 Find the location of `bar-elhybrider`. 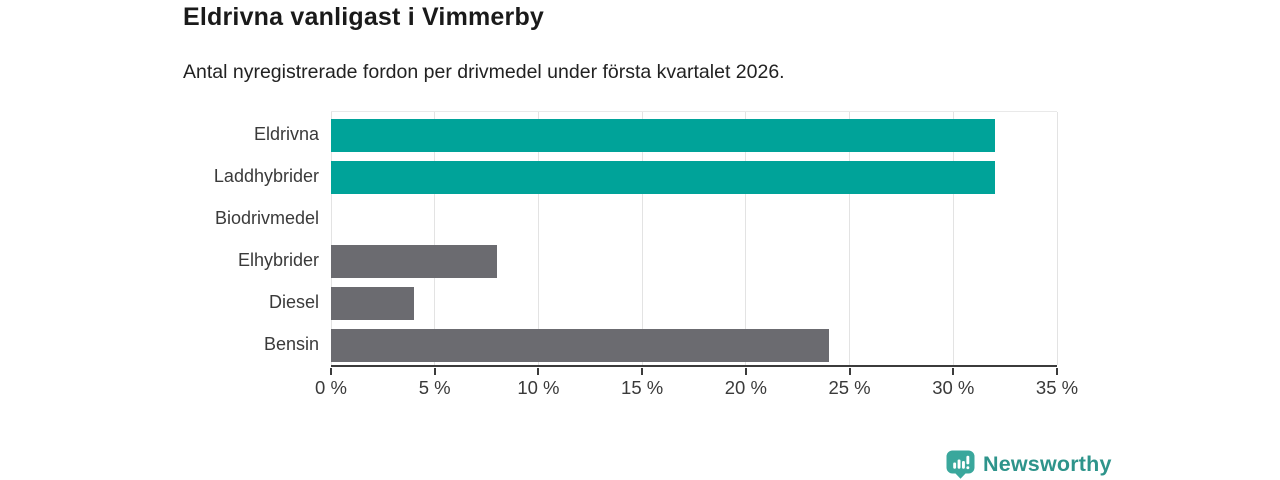

bar-elhybrider is located at coordinates (414, 261).